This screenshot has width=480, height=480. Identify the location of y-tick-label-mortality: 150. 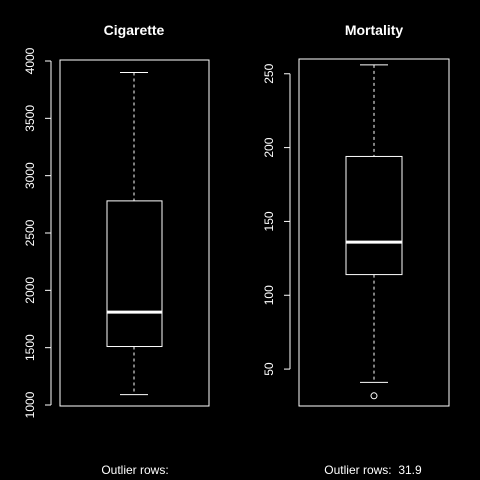
(269, 221).